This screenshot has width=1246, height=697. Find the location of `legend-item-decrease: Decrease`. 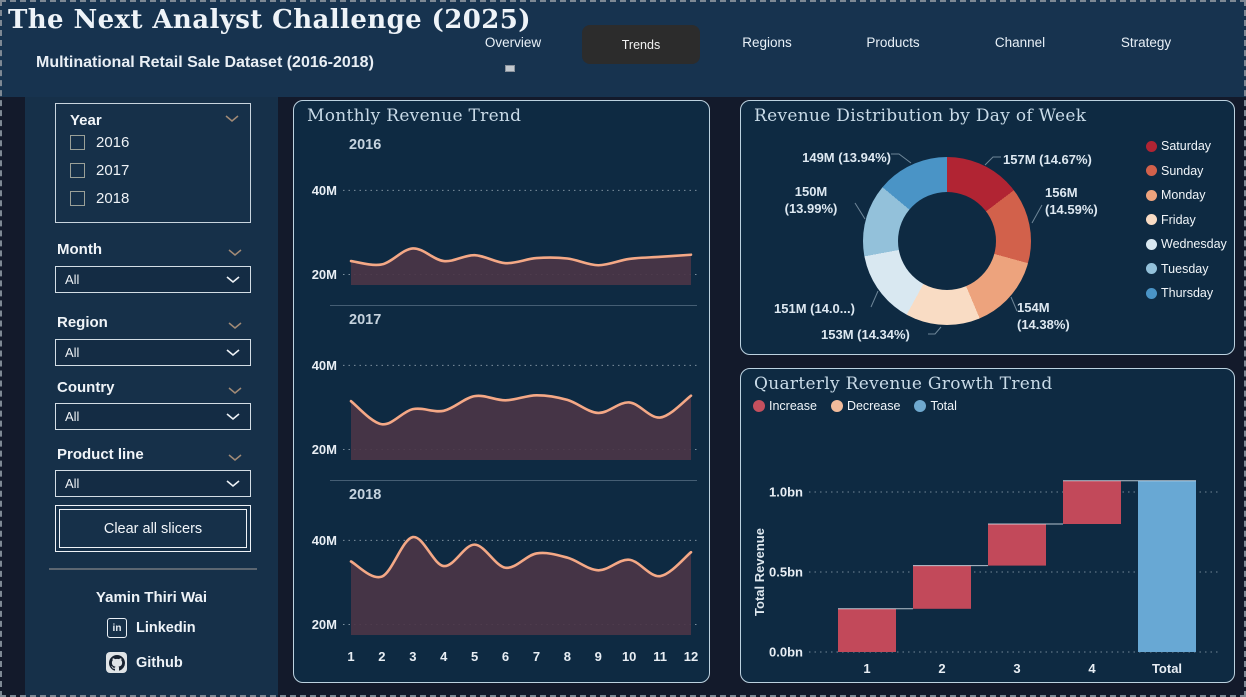

legend-item-decrease: Decrease is located at coordinates (865, 406).